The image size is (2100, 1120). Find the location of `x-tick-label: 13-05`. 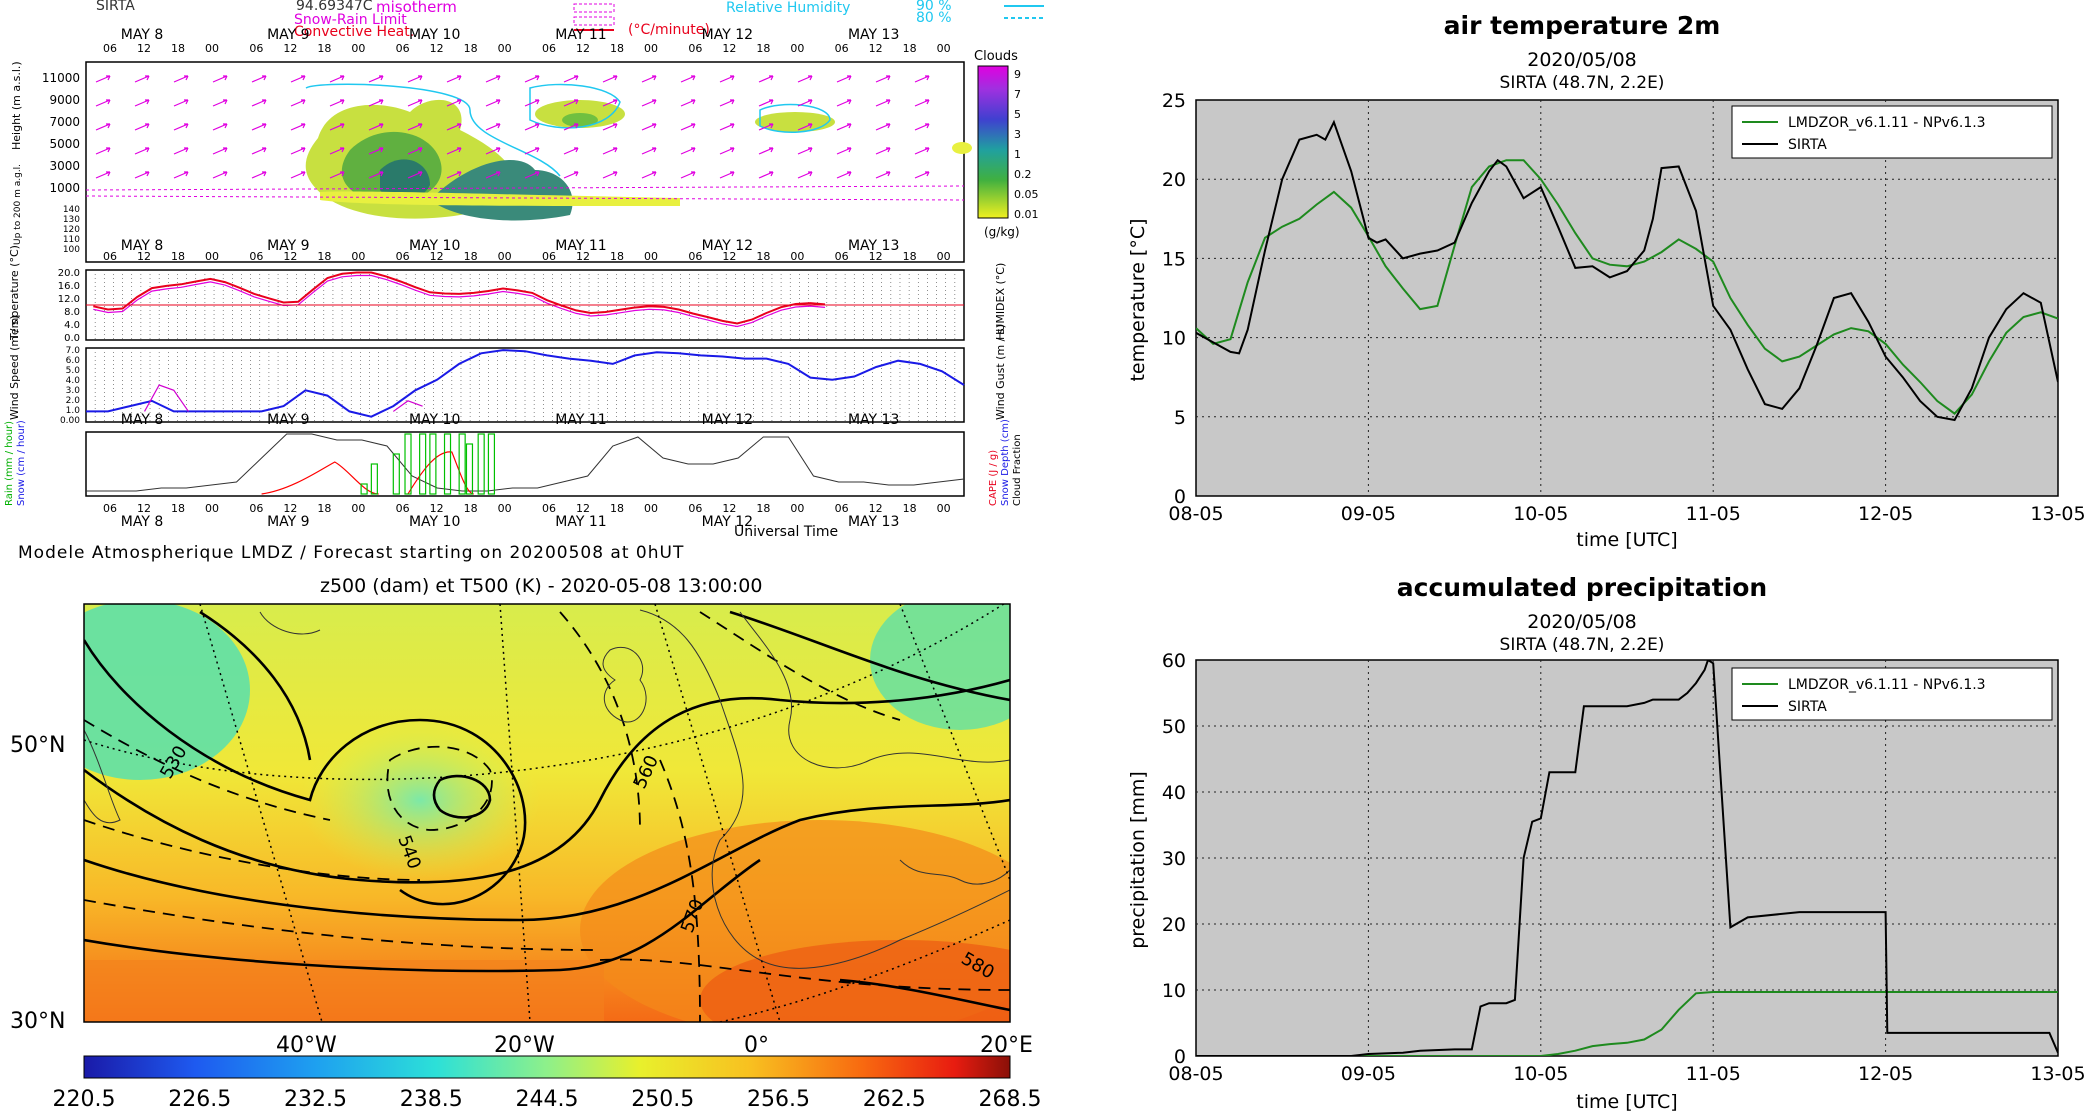

x-tick-label: 13-05 is located at coordinates (2057, 1074).